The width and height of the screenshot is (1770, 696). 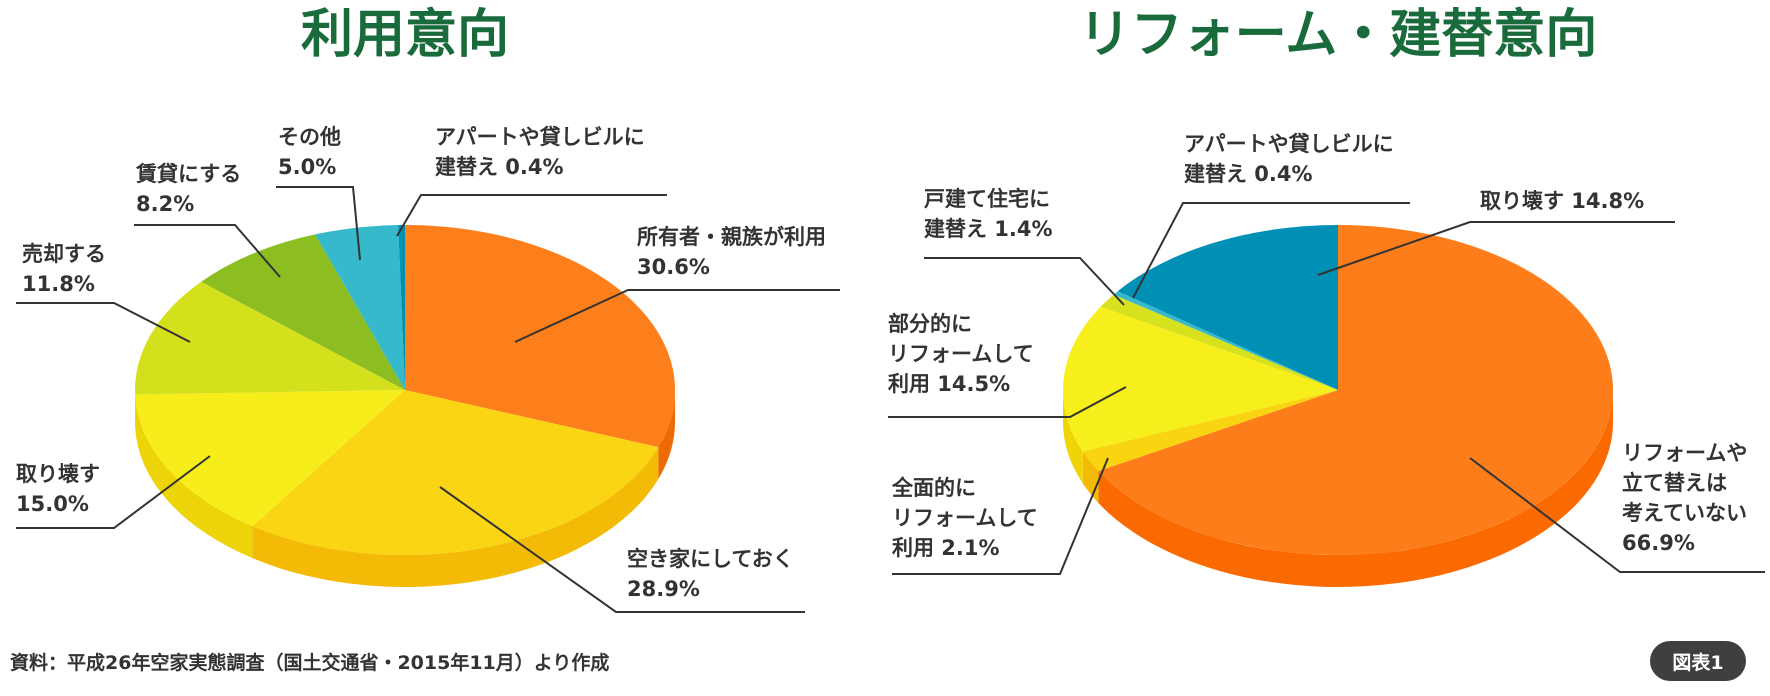 What do you see at coordinates (58, 474) in the screenshot?
I see `slice-label-2-line-0: 取り壊す` at bounding box center [58, 474].